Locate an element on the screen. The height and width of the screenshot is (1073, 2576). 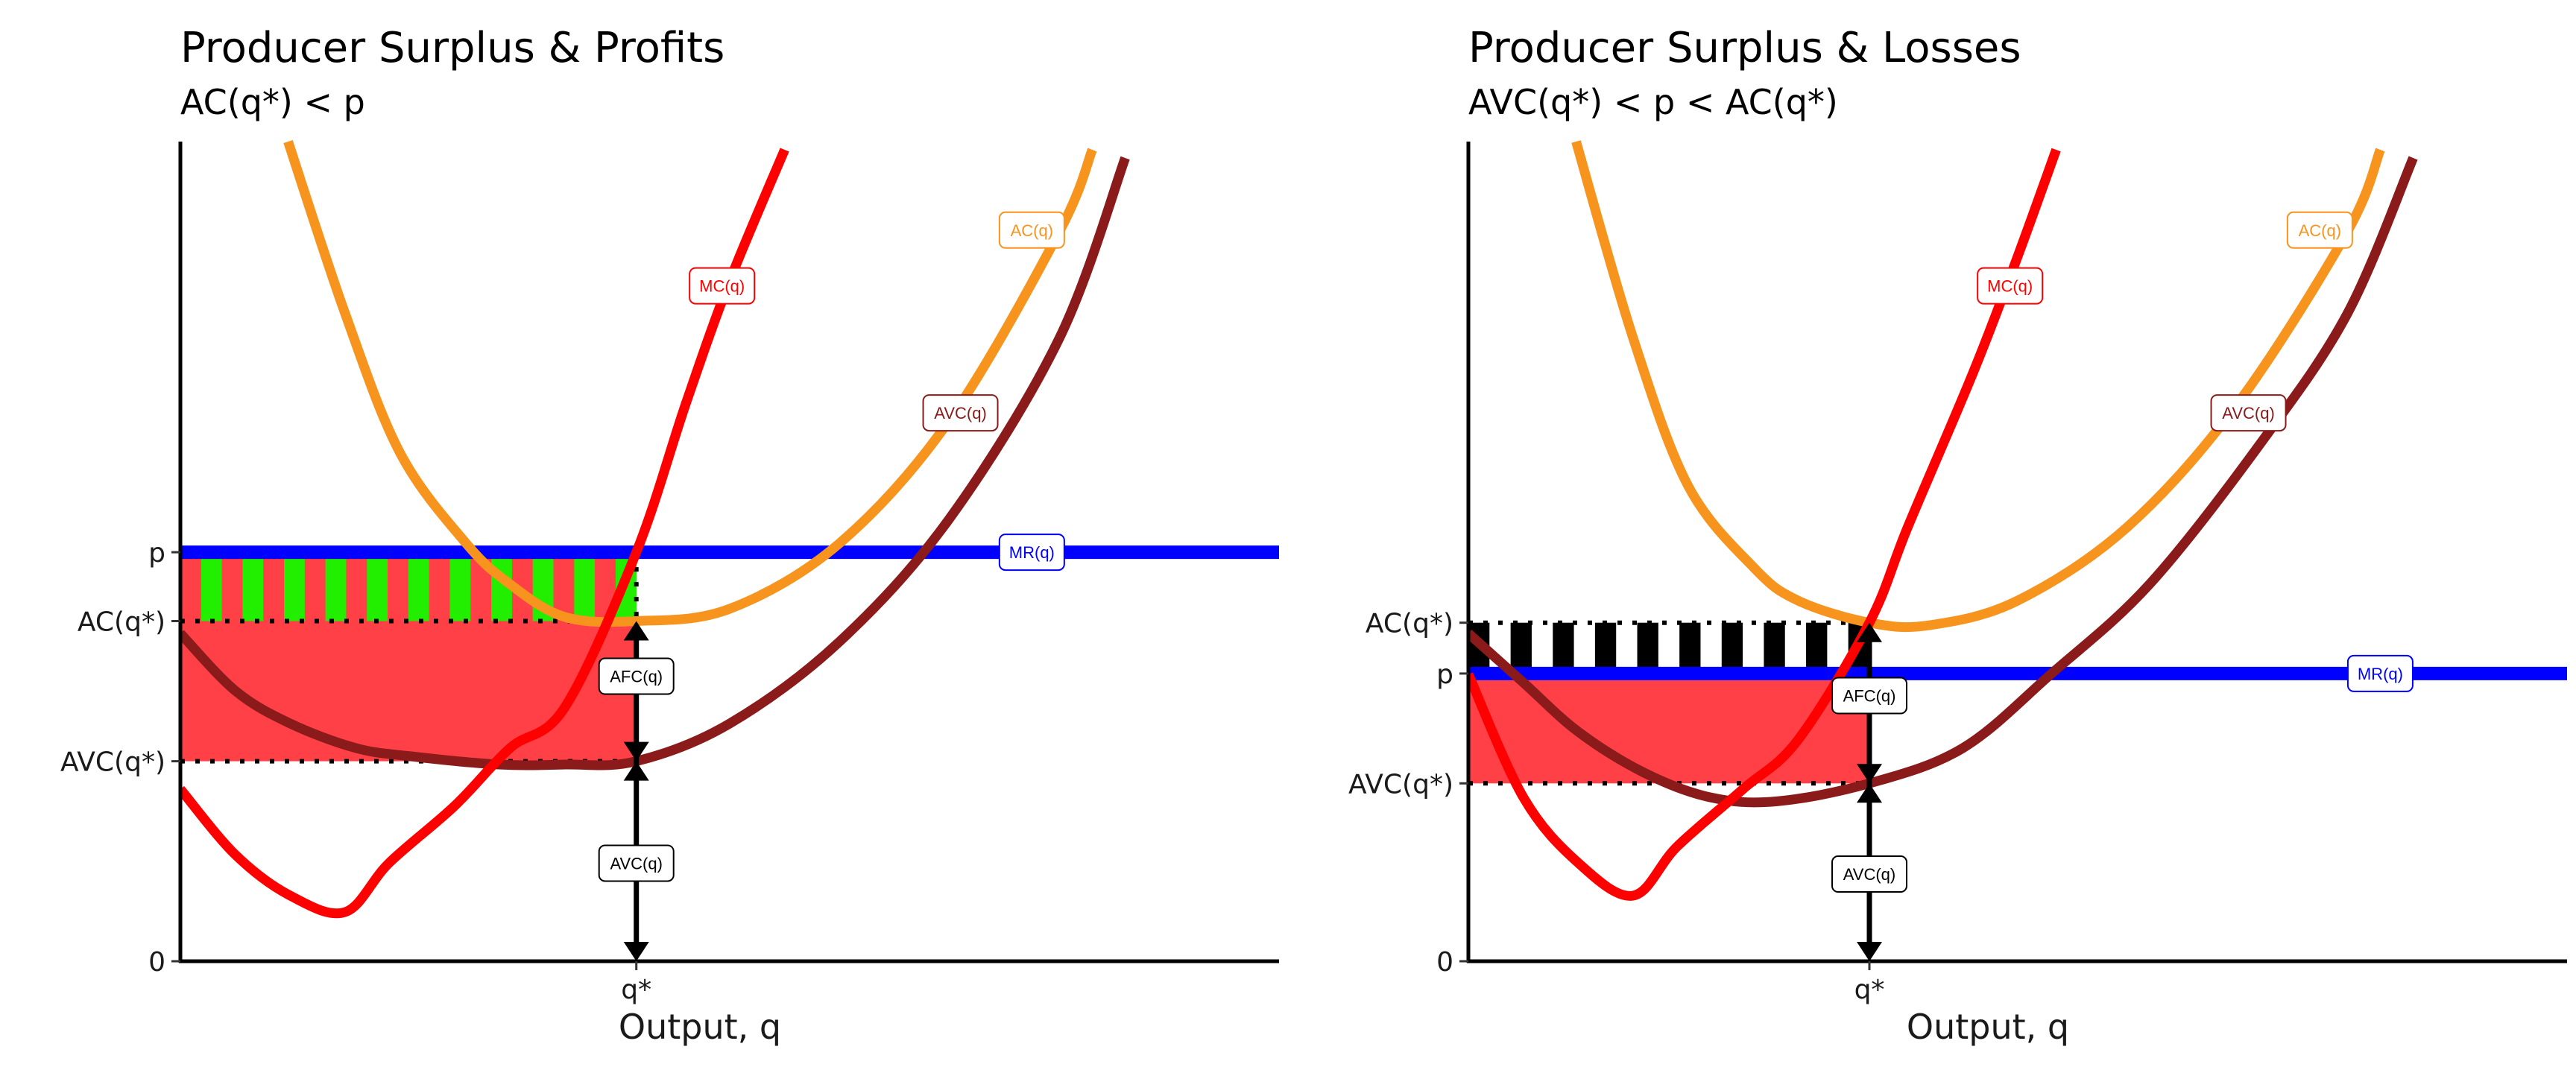
chart-title: Producer Surplus & Losses is located at coordinates (1745, 48).